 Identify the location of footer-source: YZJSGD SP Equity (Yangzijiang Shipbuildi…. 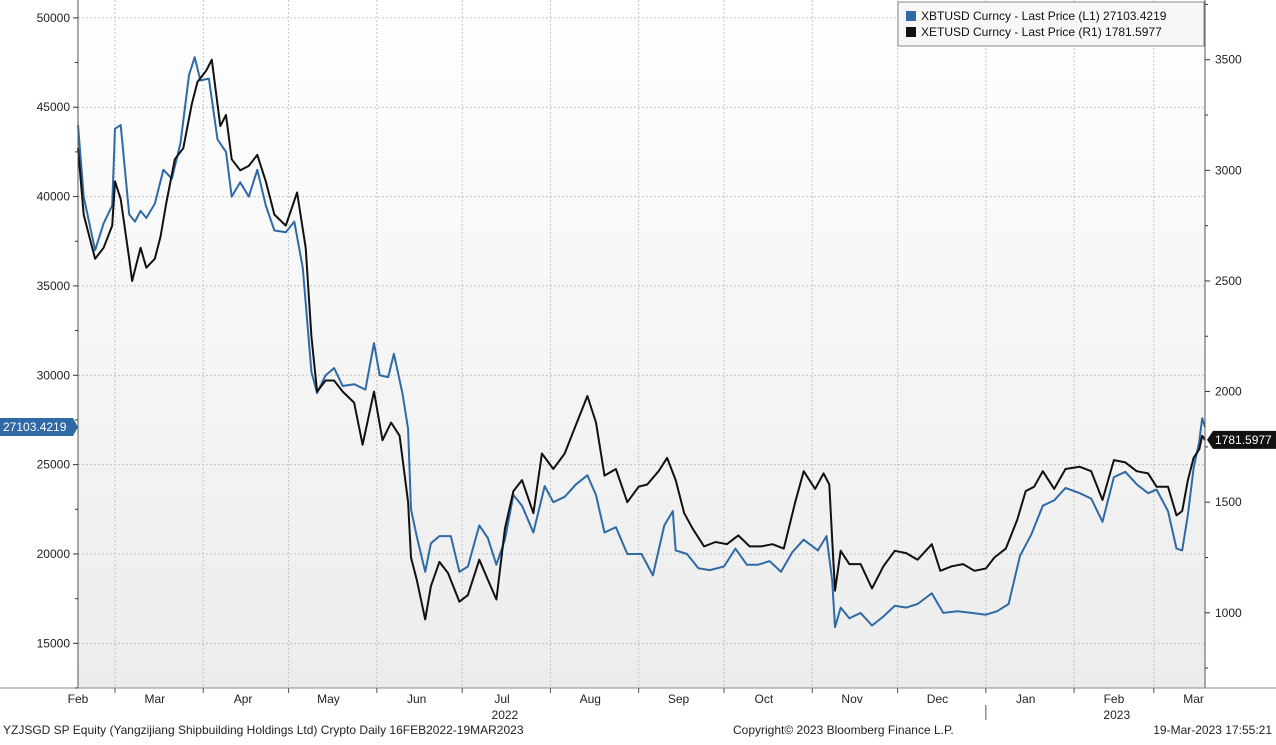
(263, 730).